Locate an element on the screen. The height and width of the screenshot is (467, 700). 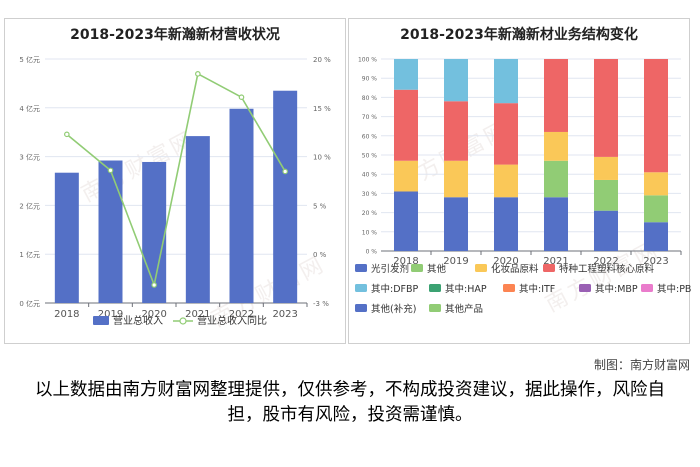
left-tick-label: 0 亿元 is located at coordinates (29, 303).